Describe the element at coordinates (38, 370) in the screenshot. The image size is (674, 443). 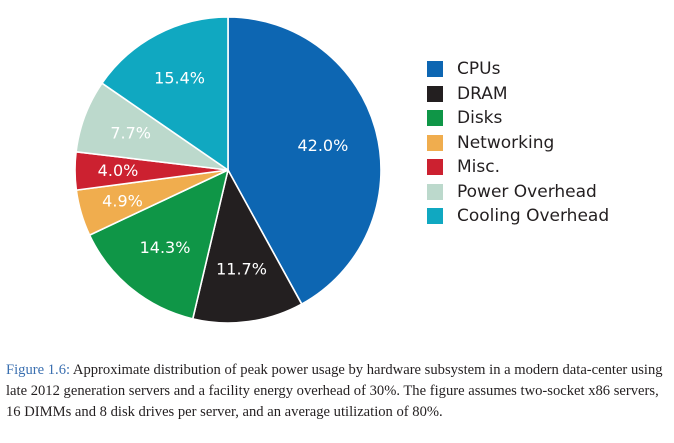
I see `figure-caption-label: Figure 1.6:` at that location.